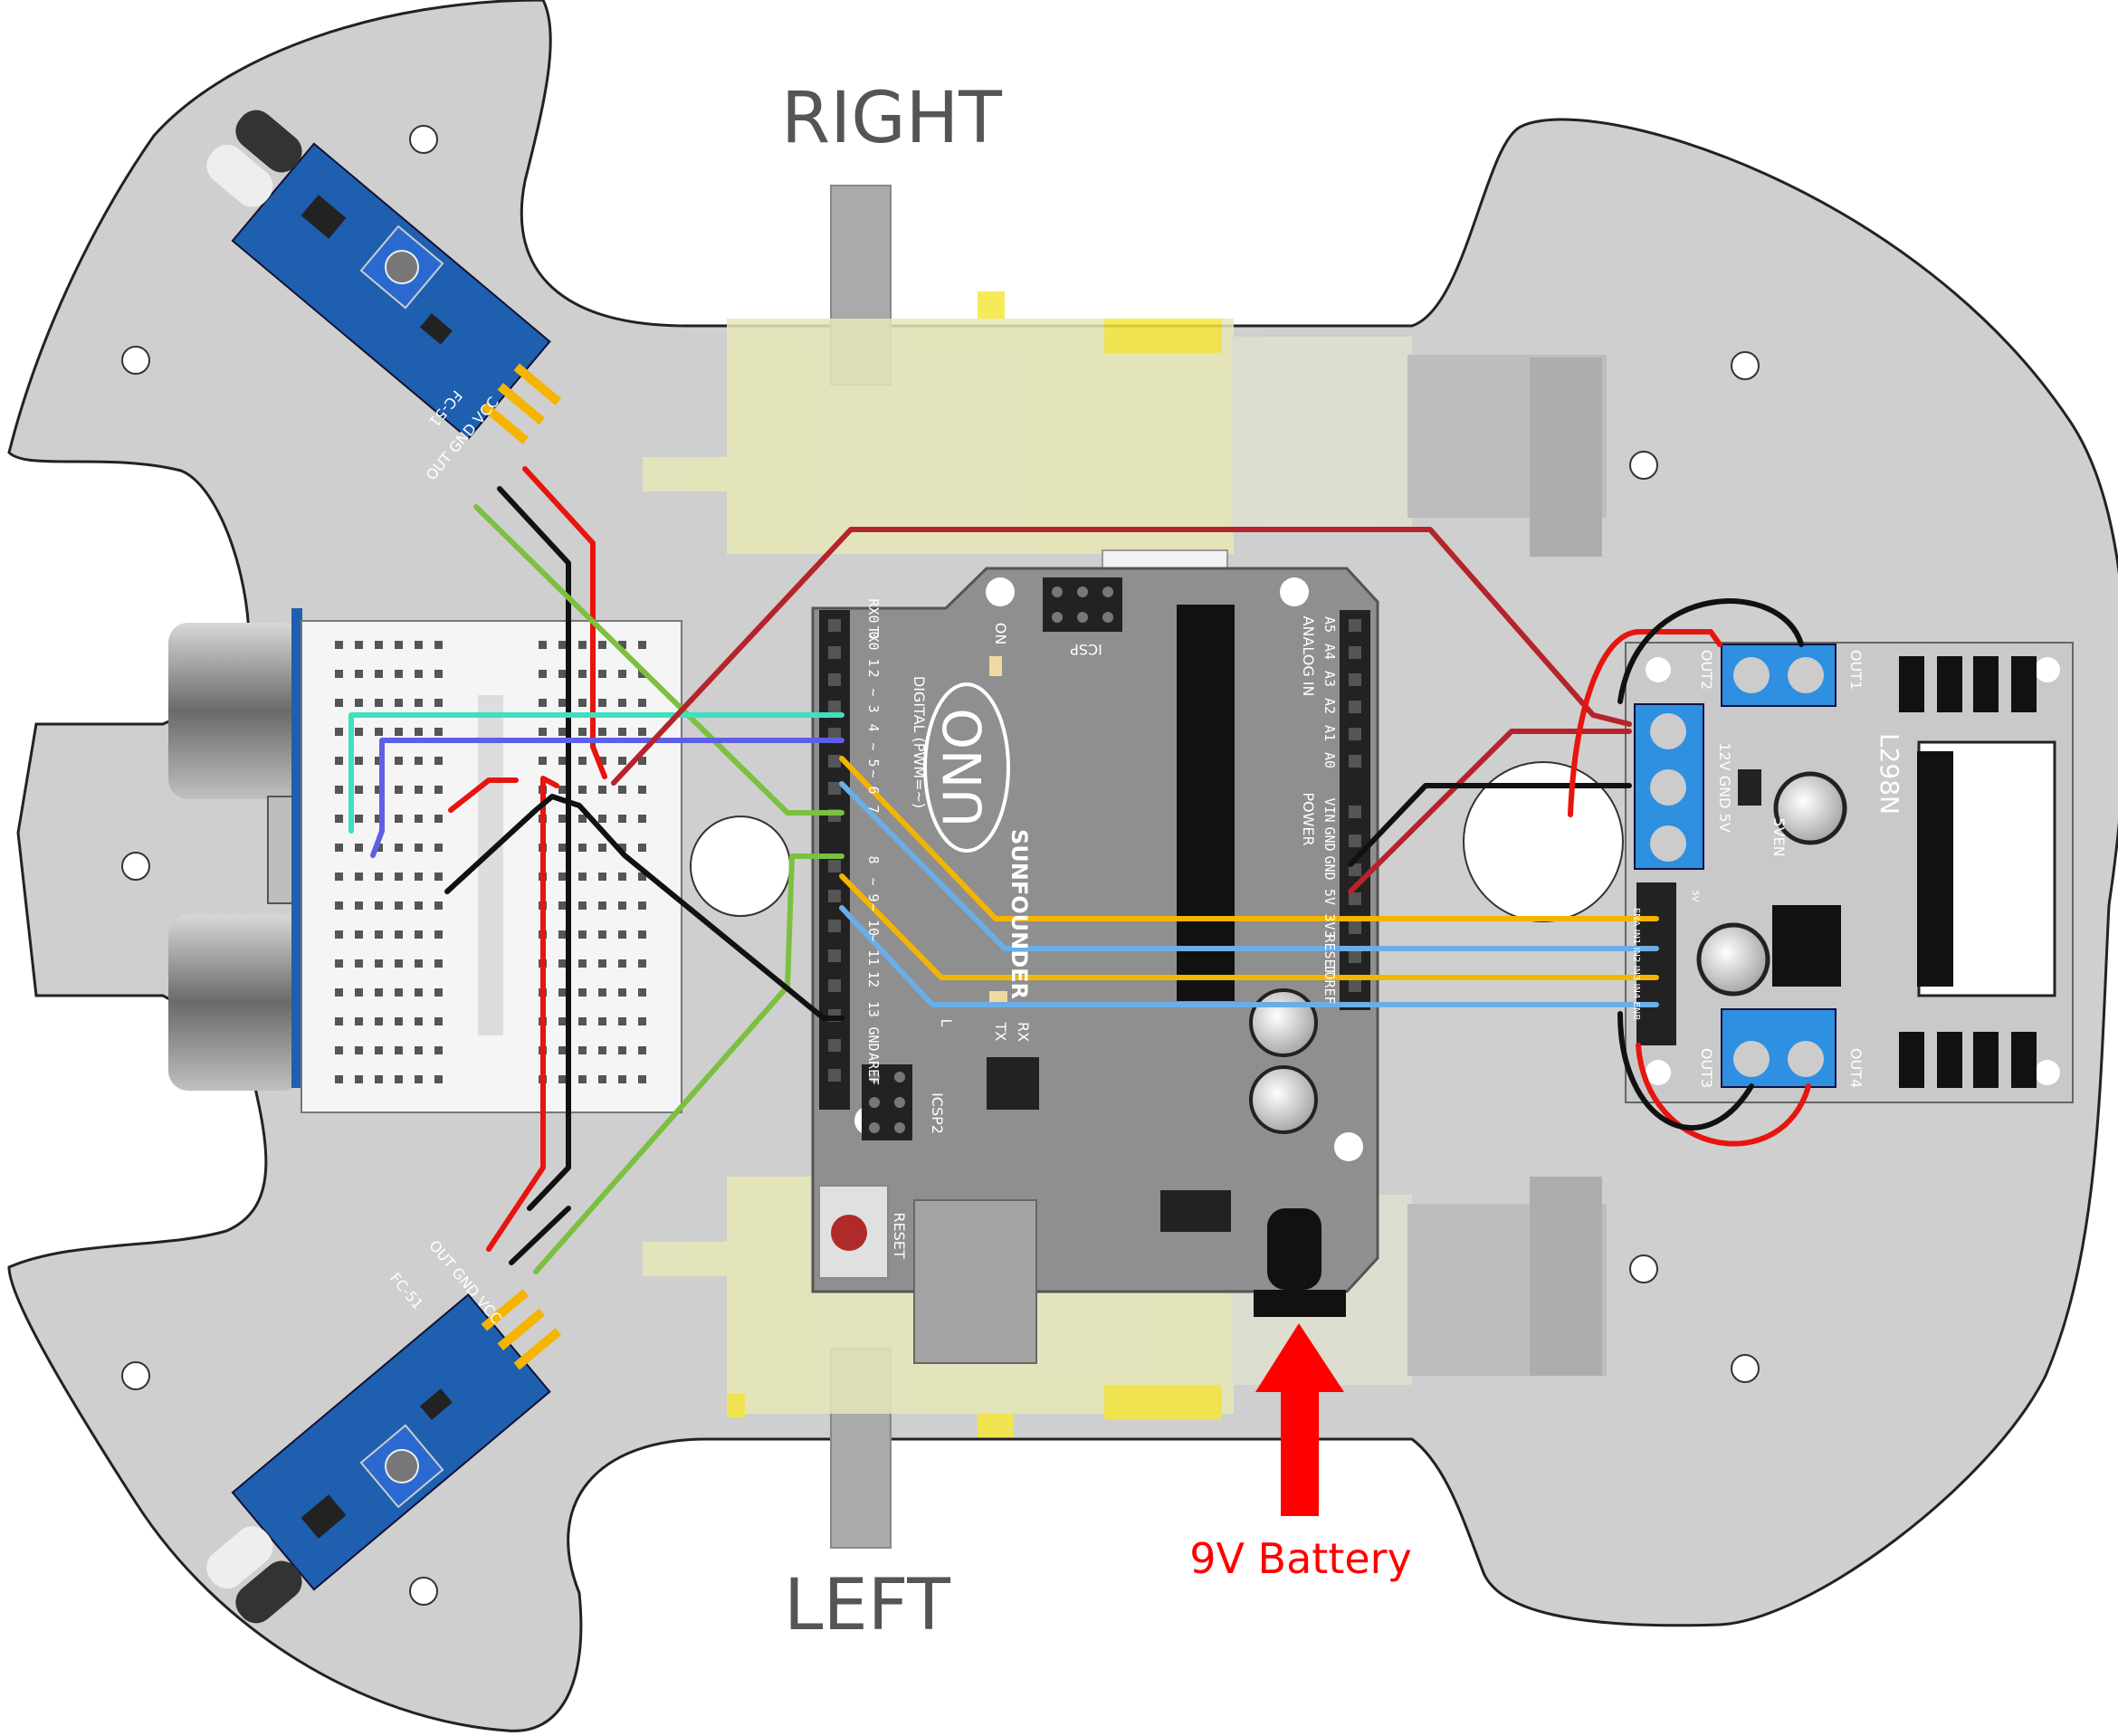  I want to click on arduino-pin-label: A2, so click(1329, 706).